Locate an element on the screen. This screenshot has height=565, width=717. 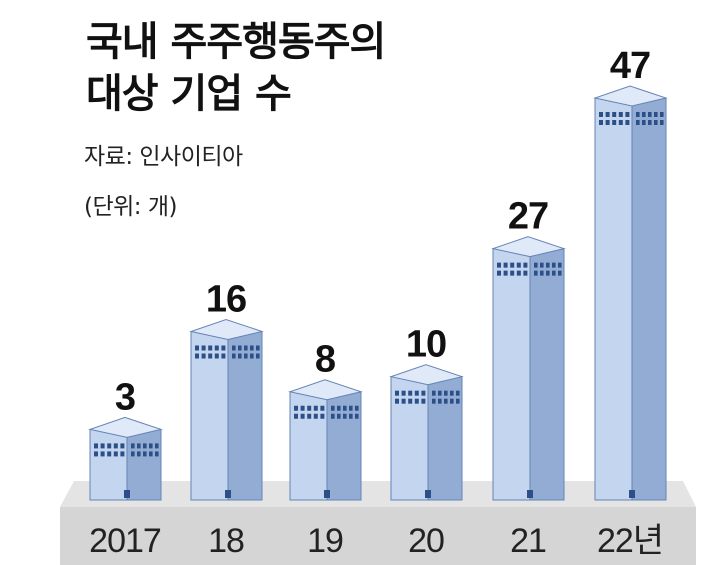
chart-title-line2: 대상 기업 수 is located at coordinates (189, 94).